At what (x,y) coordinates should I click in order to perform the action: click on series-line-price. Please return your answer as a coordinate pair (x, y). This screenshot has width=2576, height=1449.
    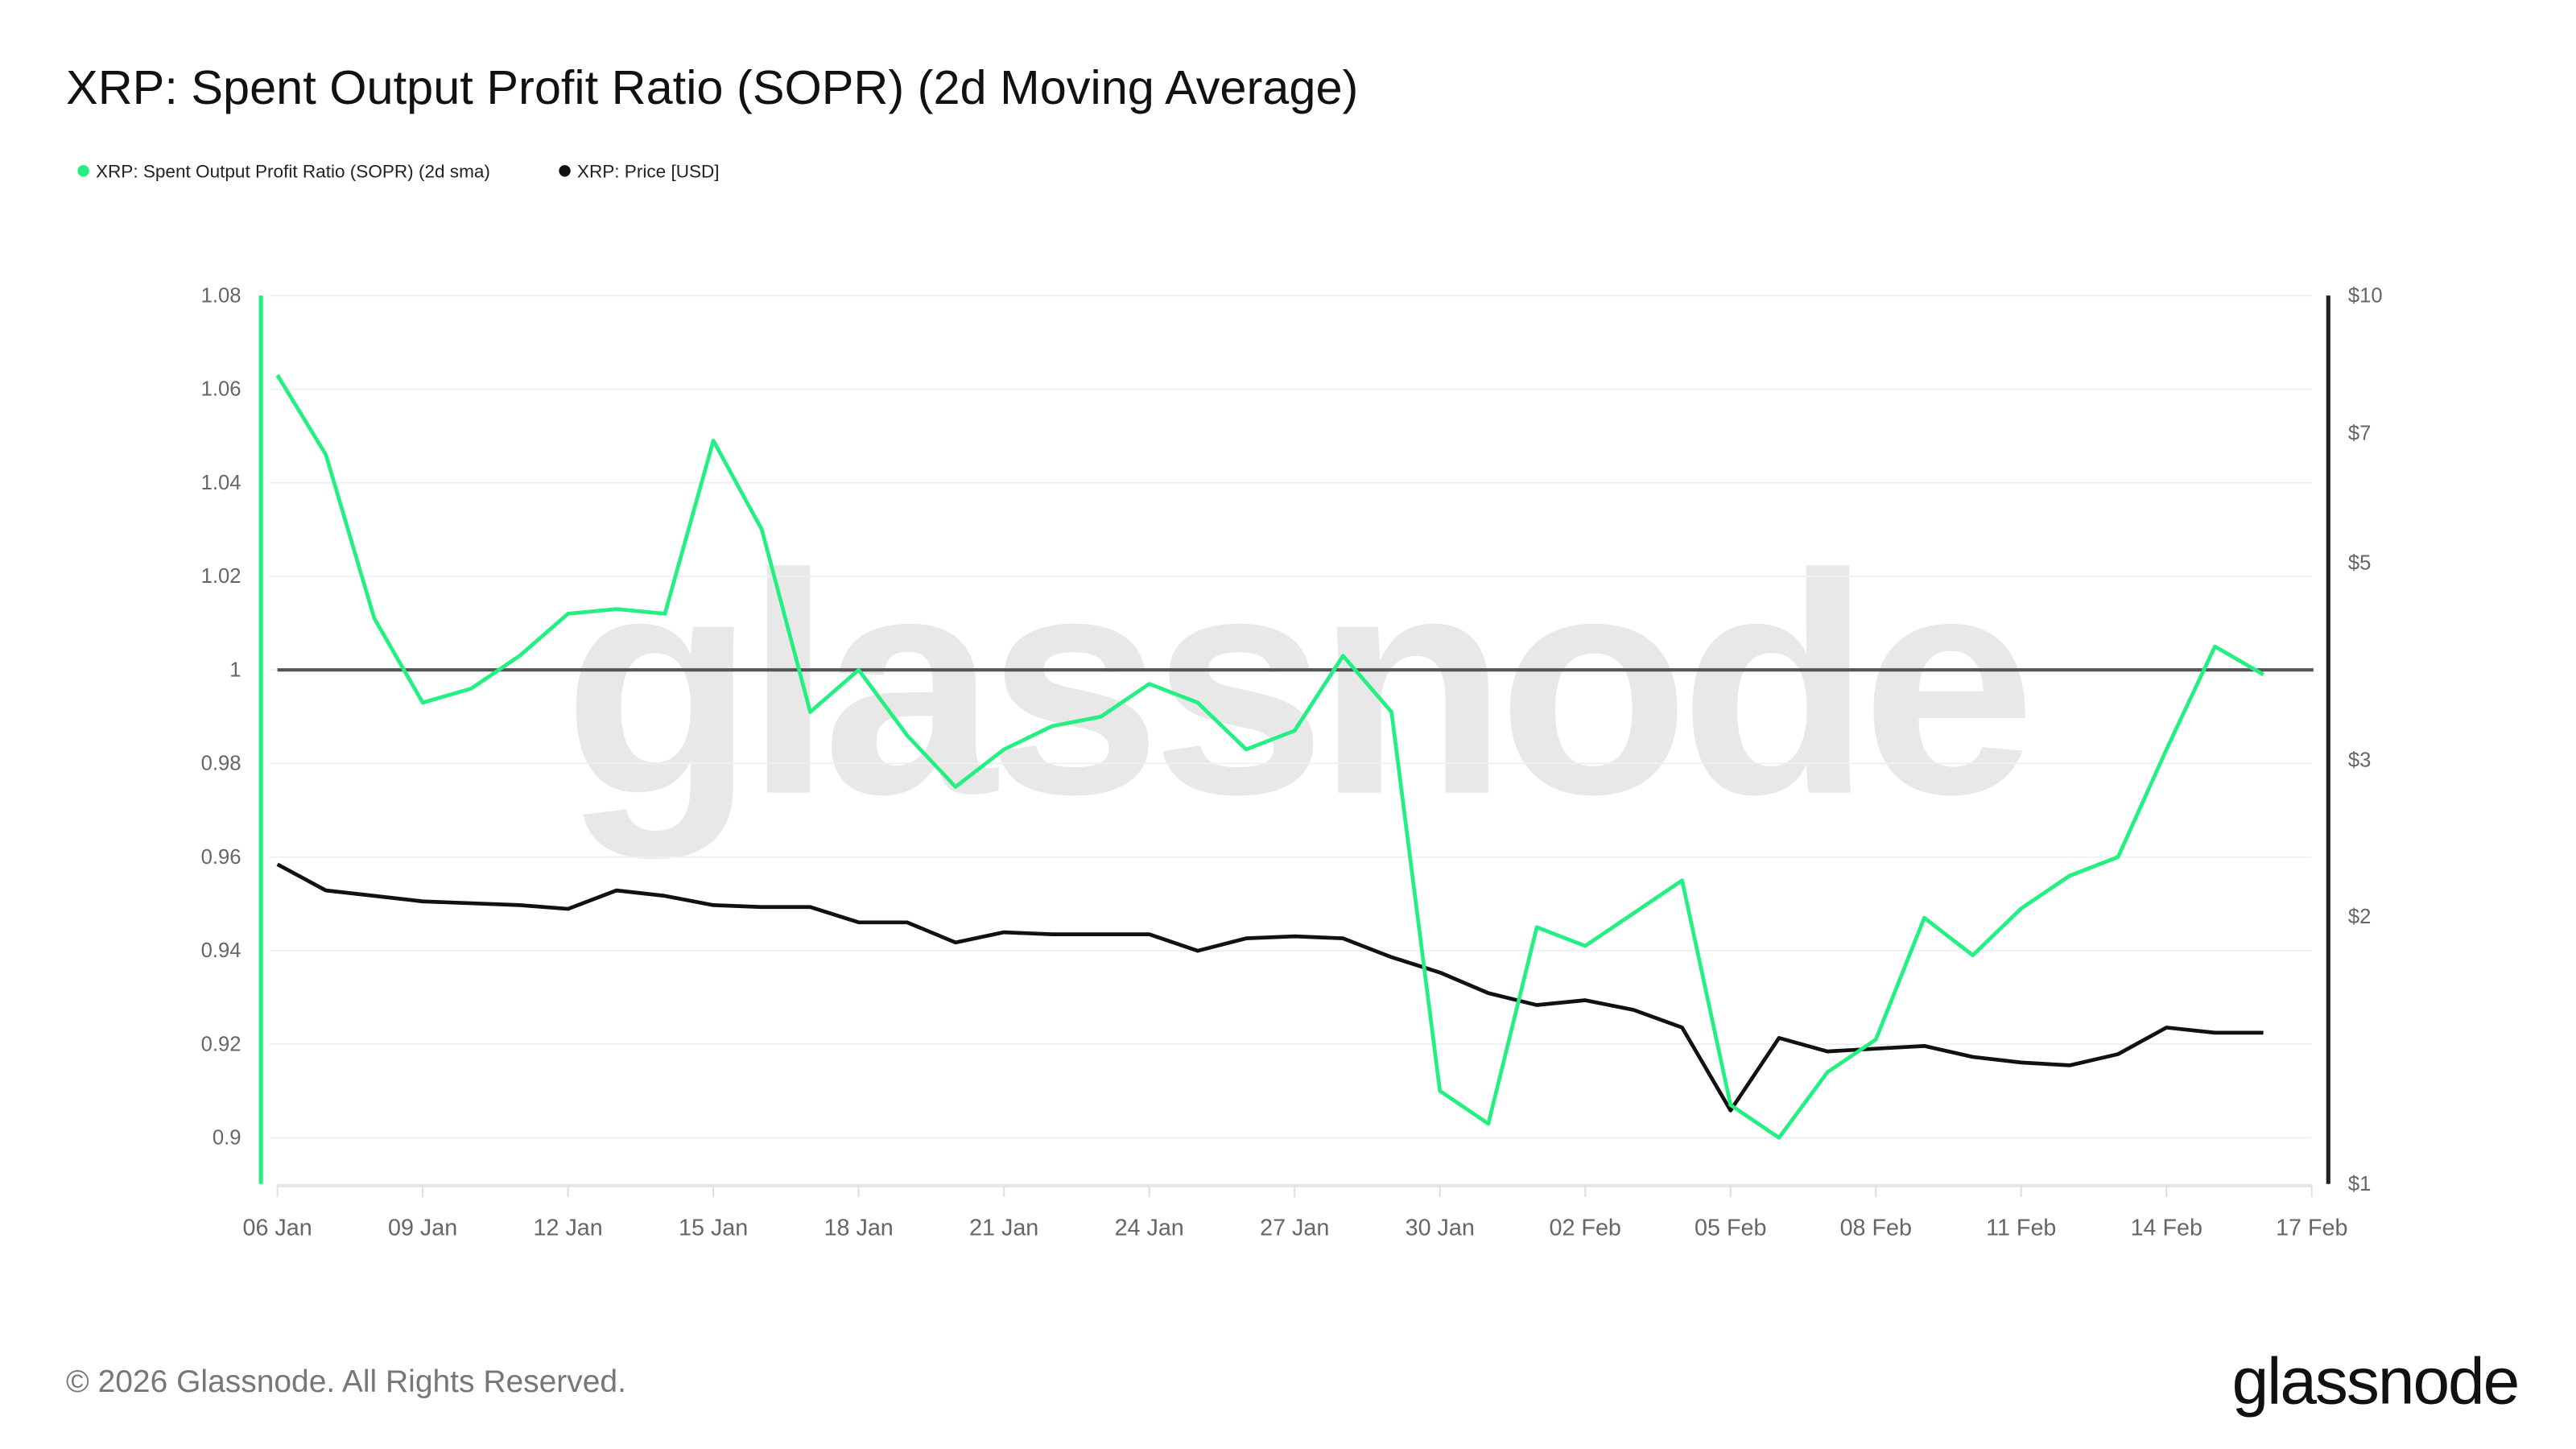
    Looking at the image, I should click on (1270, 987).